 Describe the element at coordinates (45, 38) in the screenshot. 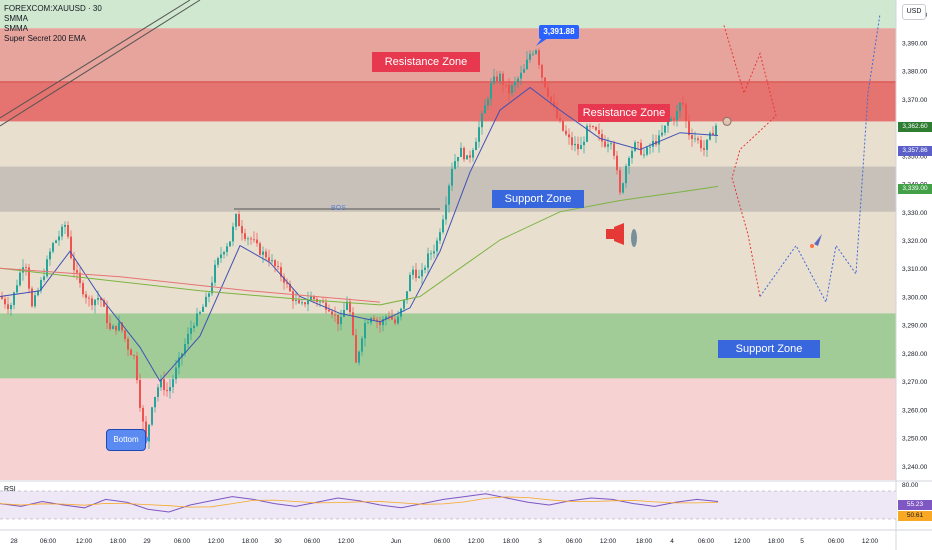

I see `indicator-ema-200: Super Secret 200 EMA` at that location.